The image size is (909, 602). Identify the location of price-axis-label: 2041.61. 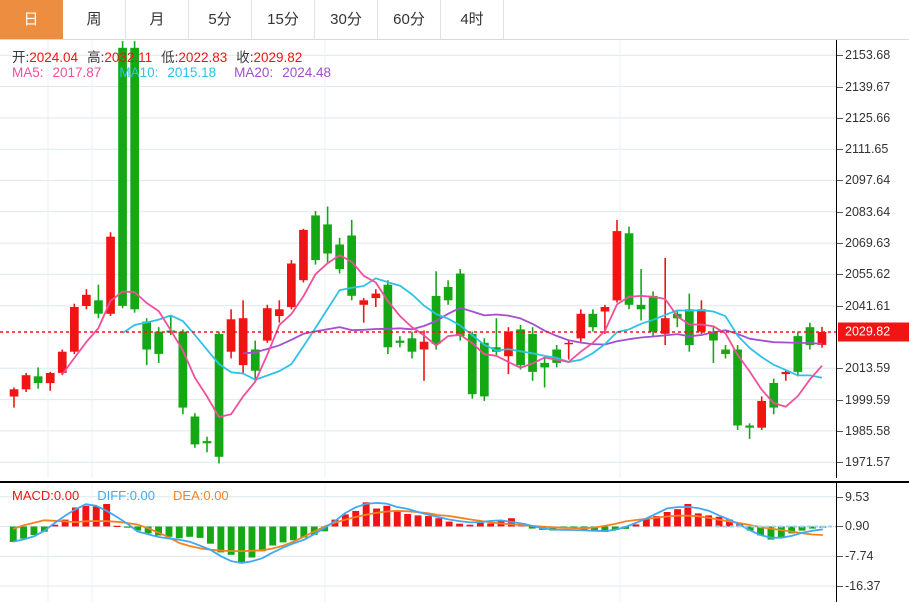
(868, 305).